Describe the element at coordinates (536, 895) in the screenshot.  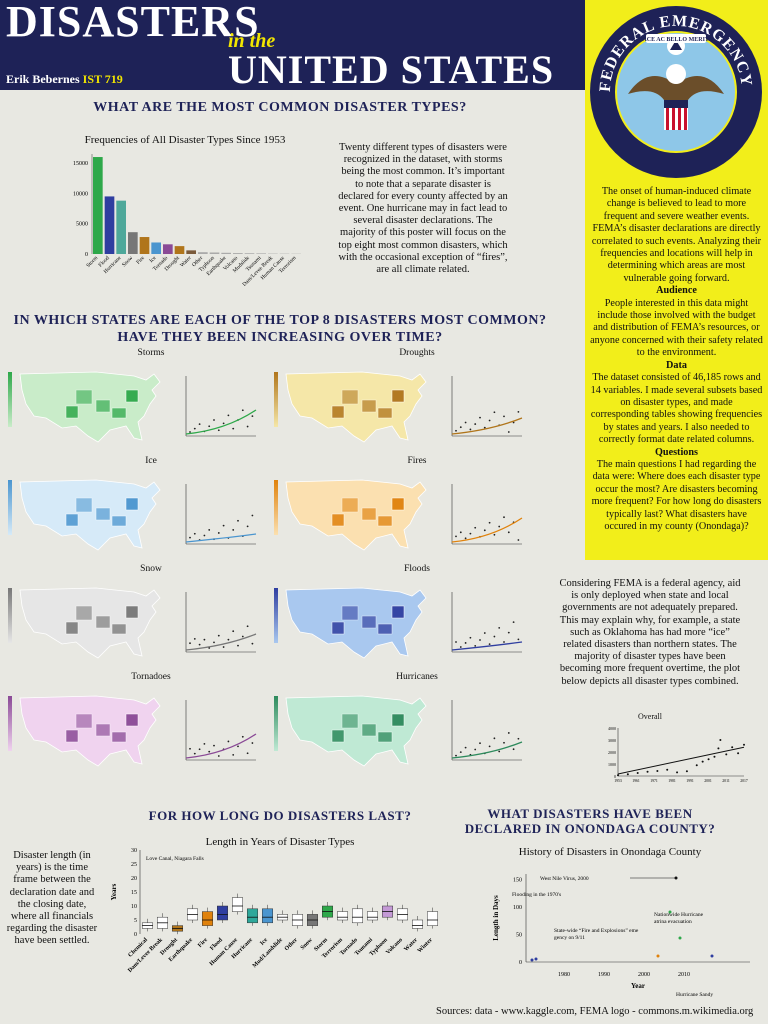
I see `onondaga-annotation: Flooding in the 1970's` at that location.